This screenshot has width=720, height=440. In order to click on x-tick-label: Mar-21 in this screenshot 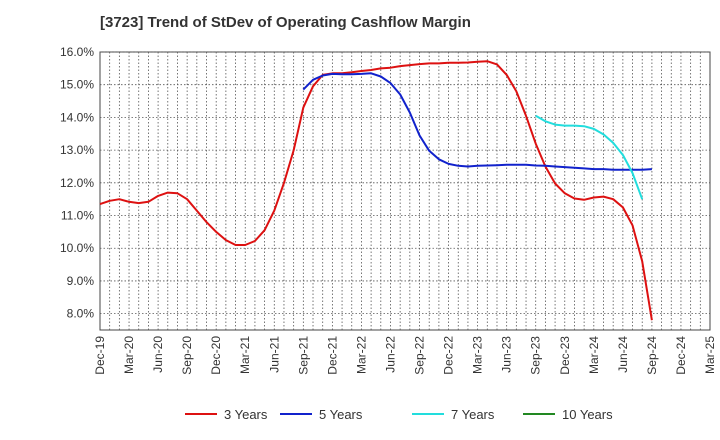, I will do `click(245, 355)`.